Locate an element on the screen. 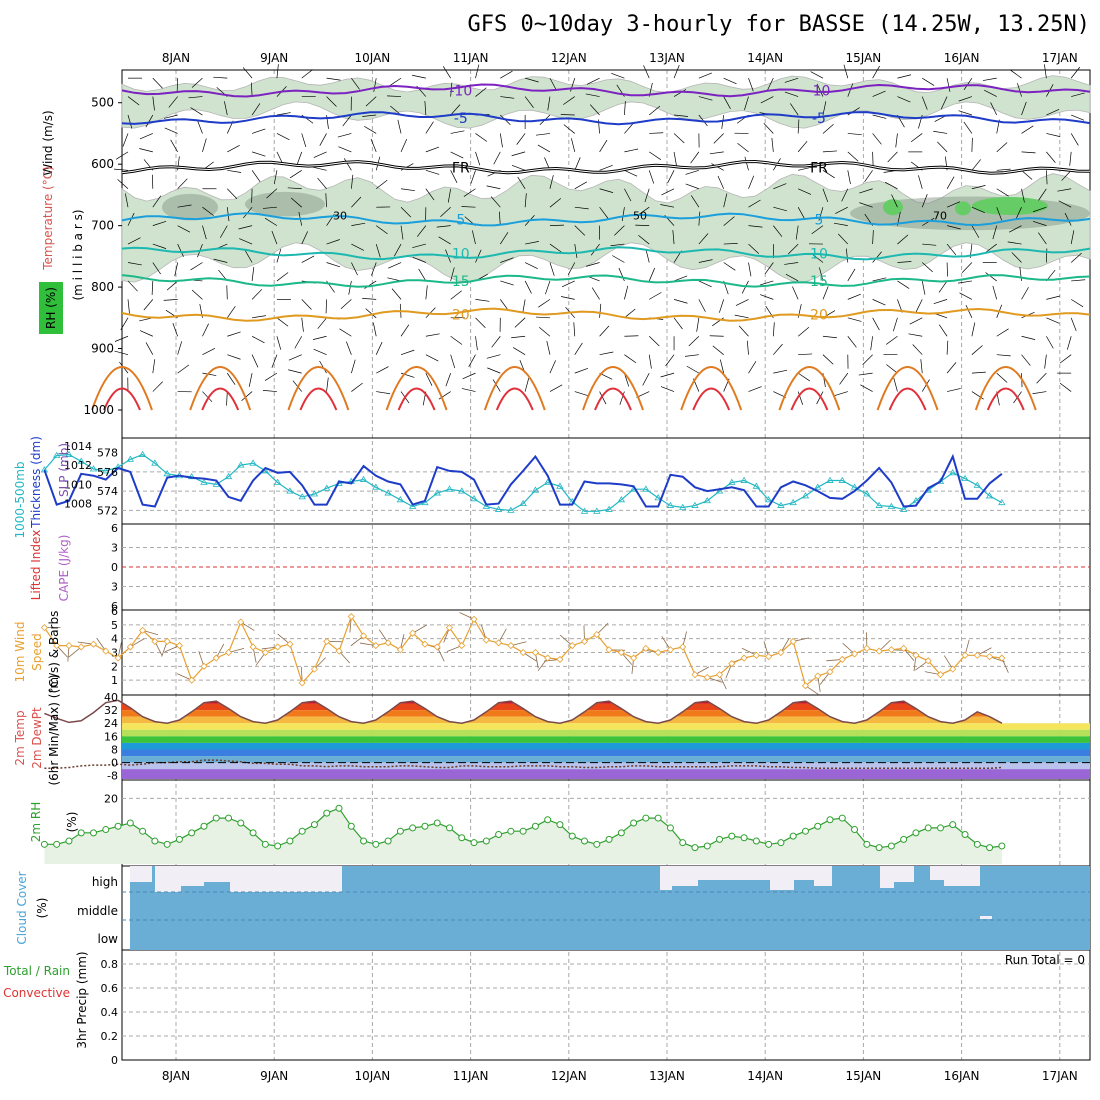  temp-tick: 16 is located at coordinates (111, 736).